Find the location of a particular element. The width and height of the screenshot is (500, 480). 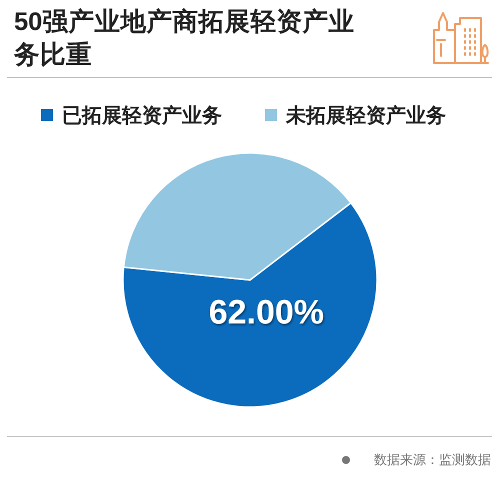

source-text: 数据来源：监测数据 is located at coordinates (432, 459).